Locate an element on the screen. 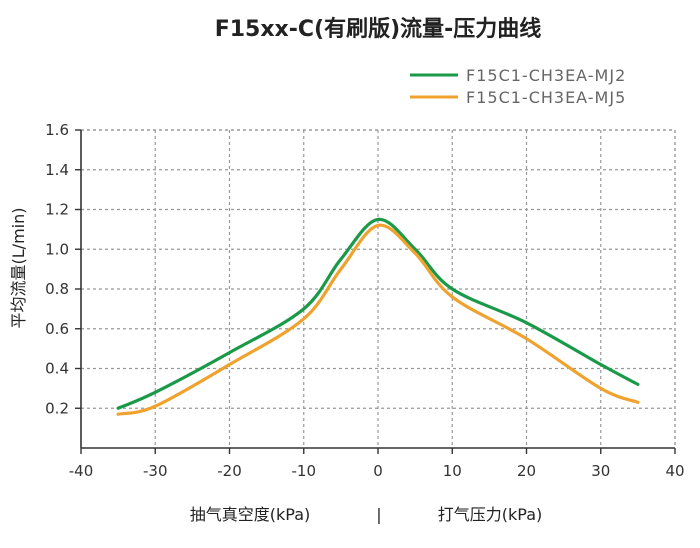 The image size is (700, 548). x-tick-label: 20 is located at coordinates (526, 471).